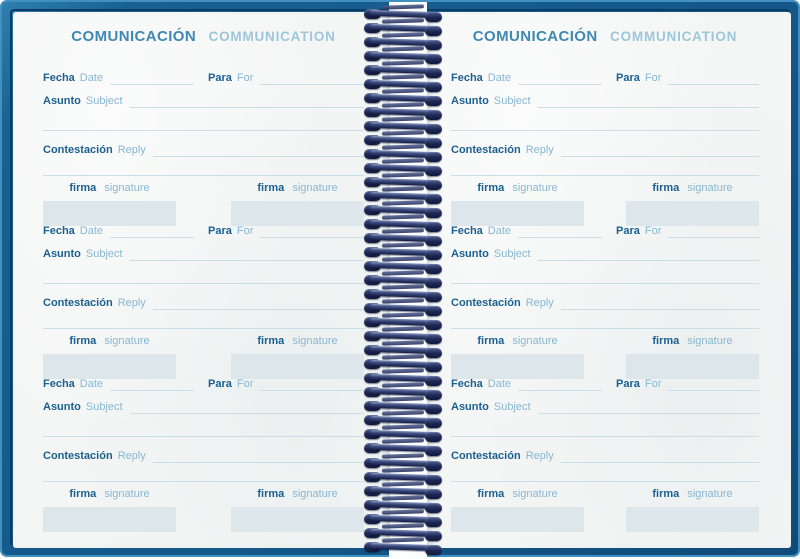 The image size is (800, 559). I want to click on signature-cell-right: firma signature, so click(297, 204).